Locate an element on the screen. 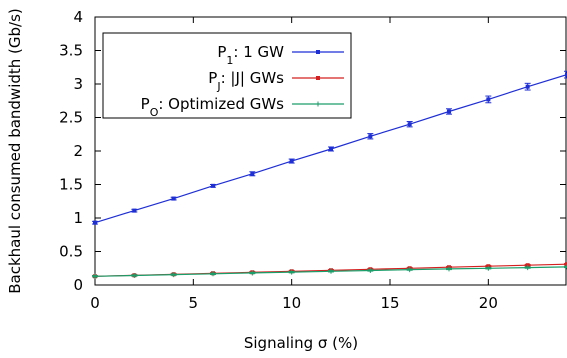 The image size is (567, 358). y-tick-label: 1.5 is located at coordinates (71, 185).